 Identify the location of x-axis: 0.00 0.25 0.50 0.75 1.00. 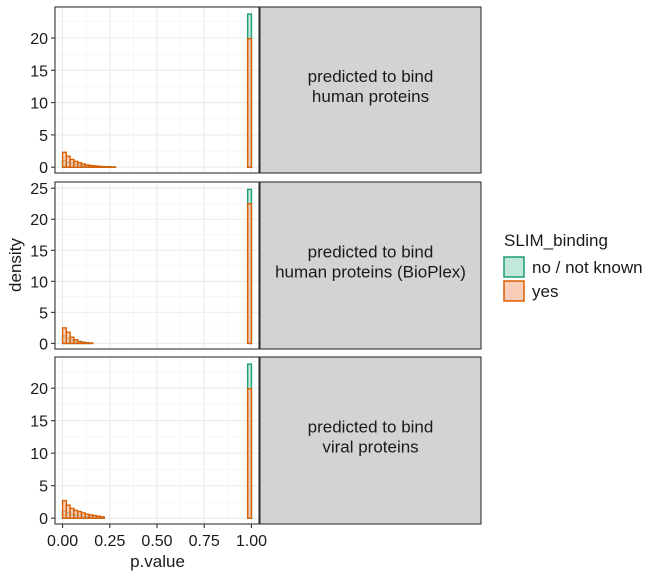
(157, 537).